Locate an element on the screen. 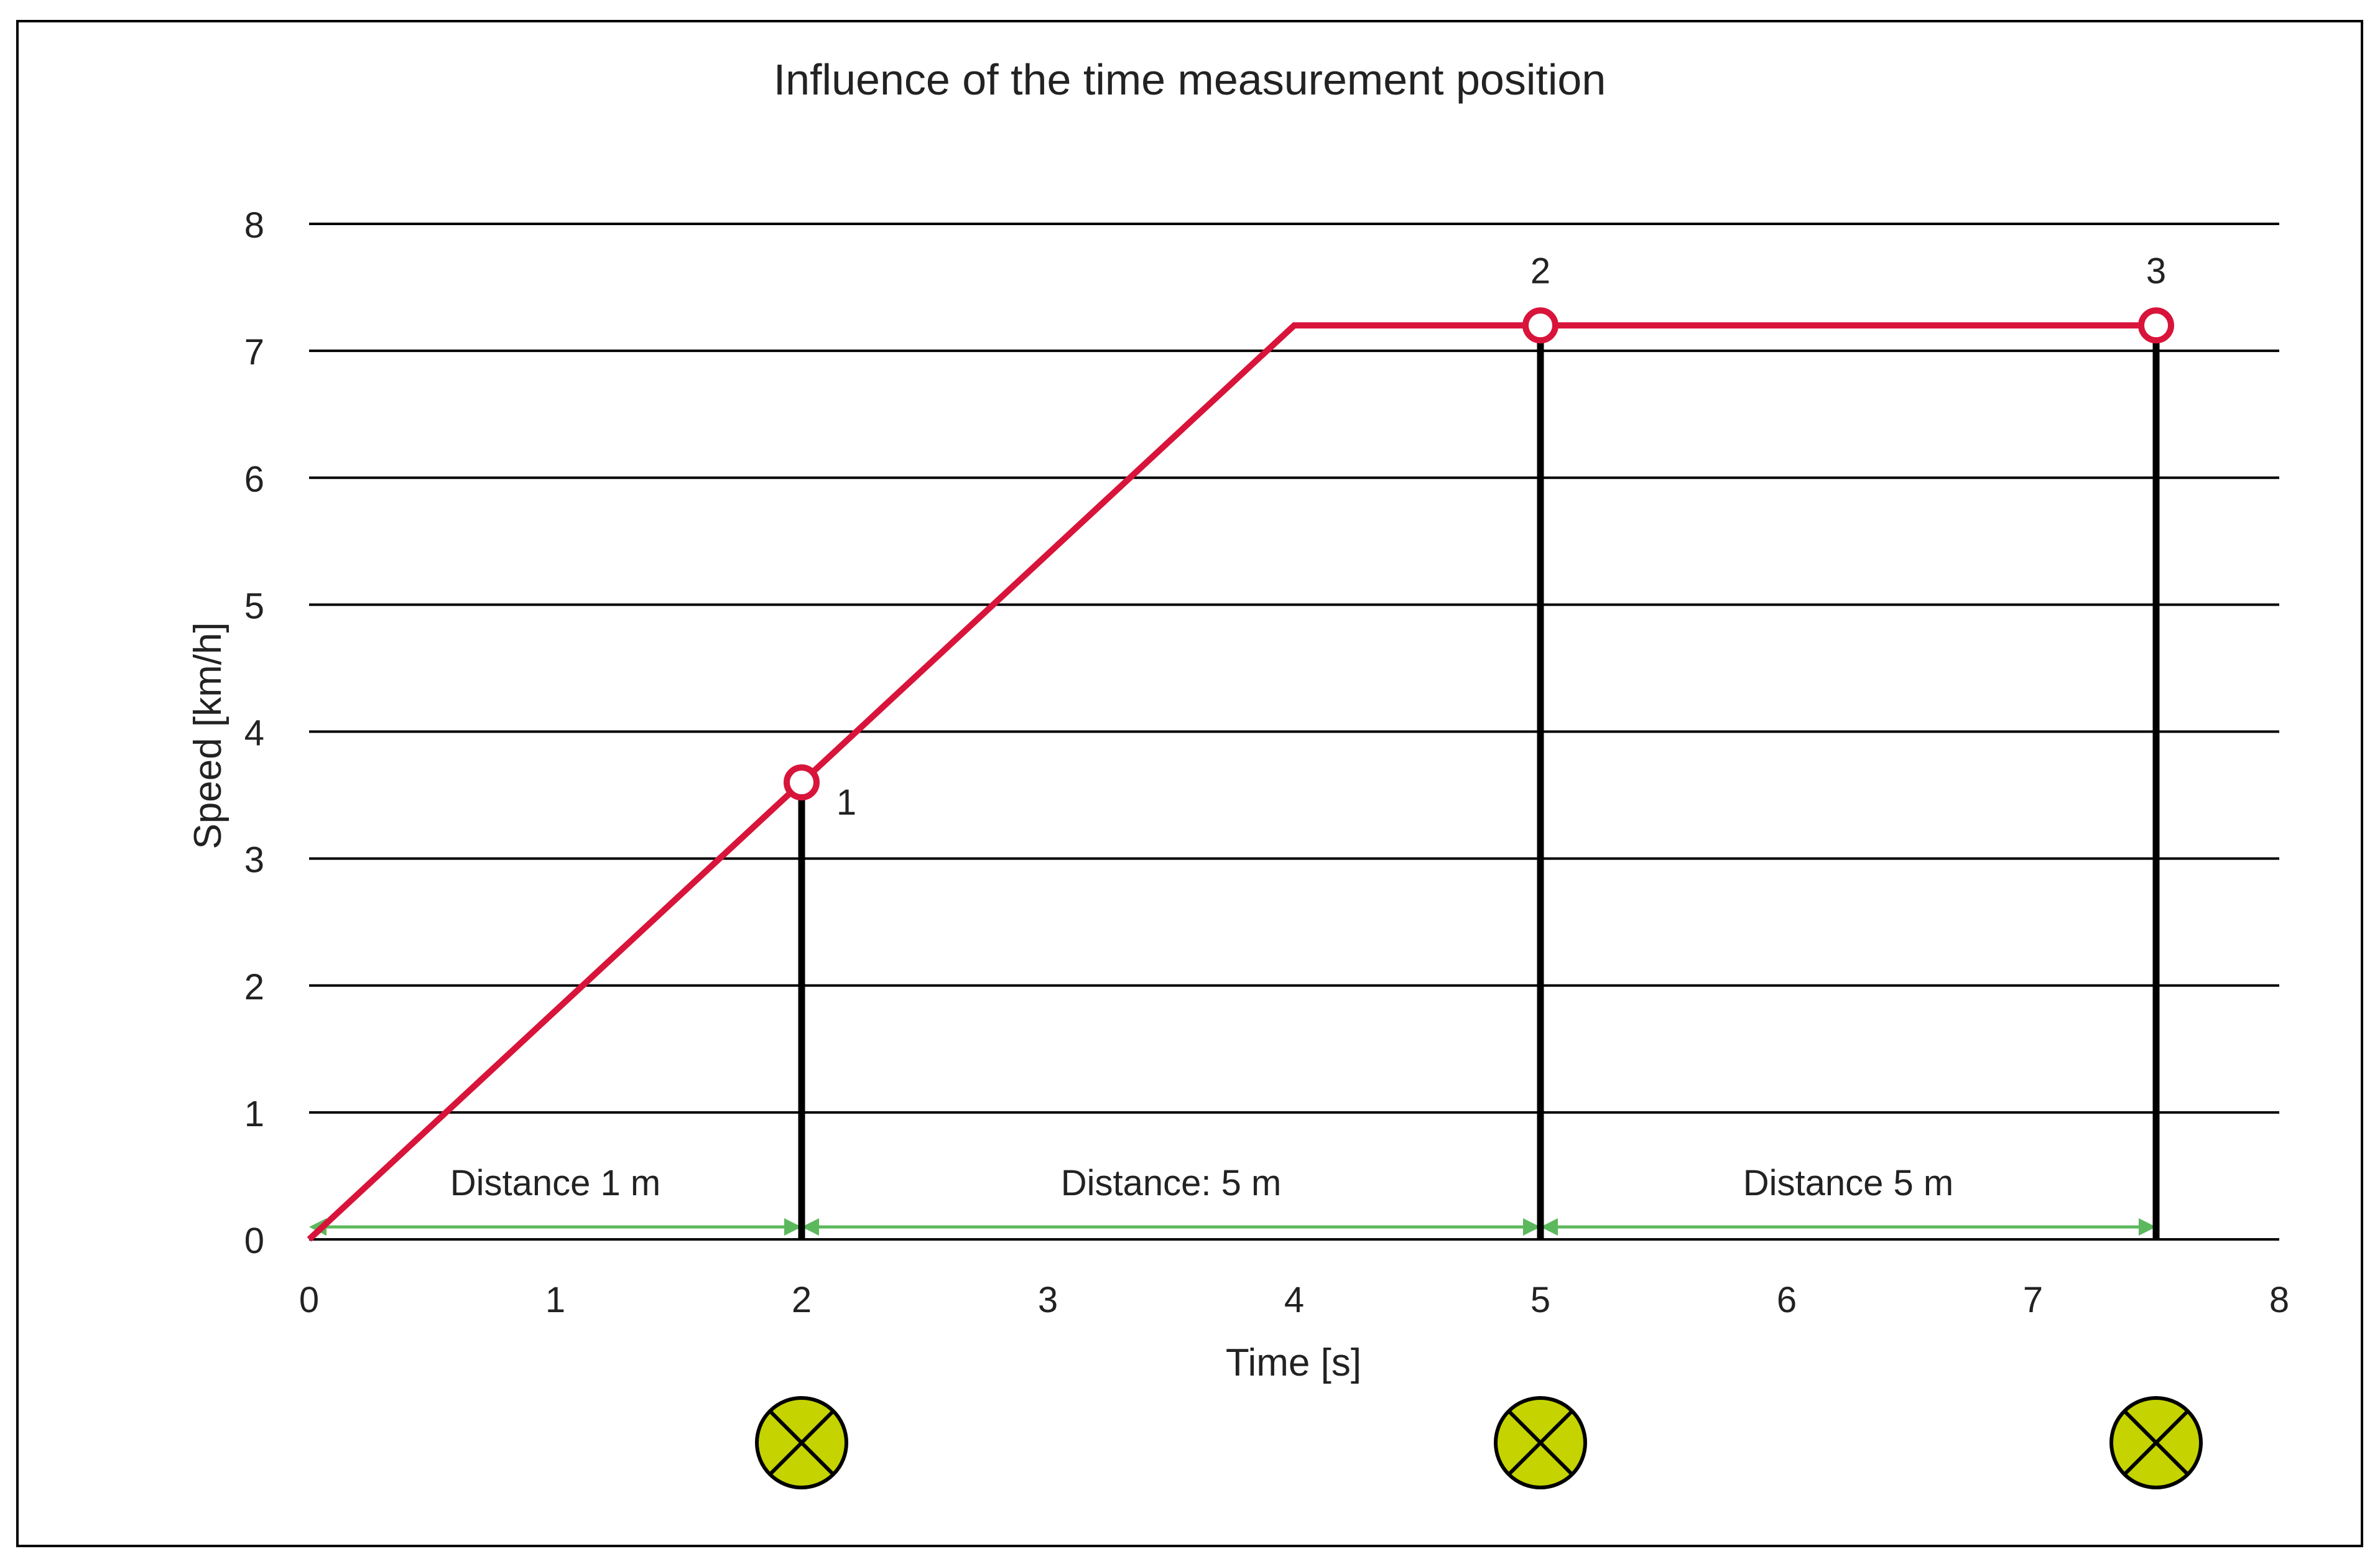 Image resolution: width=2380 pixels, height=1564 pixels. y-tick-label: 4 is located at coordinates (254, 733).